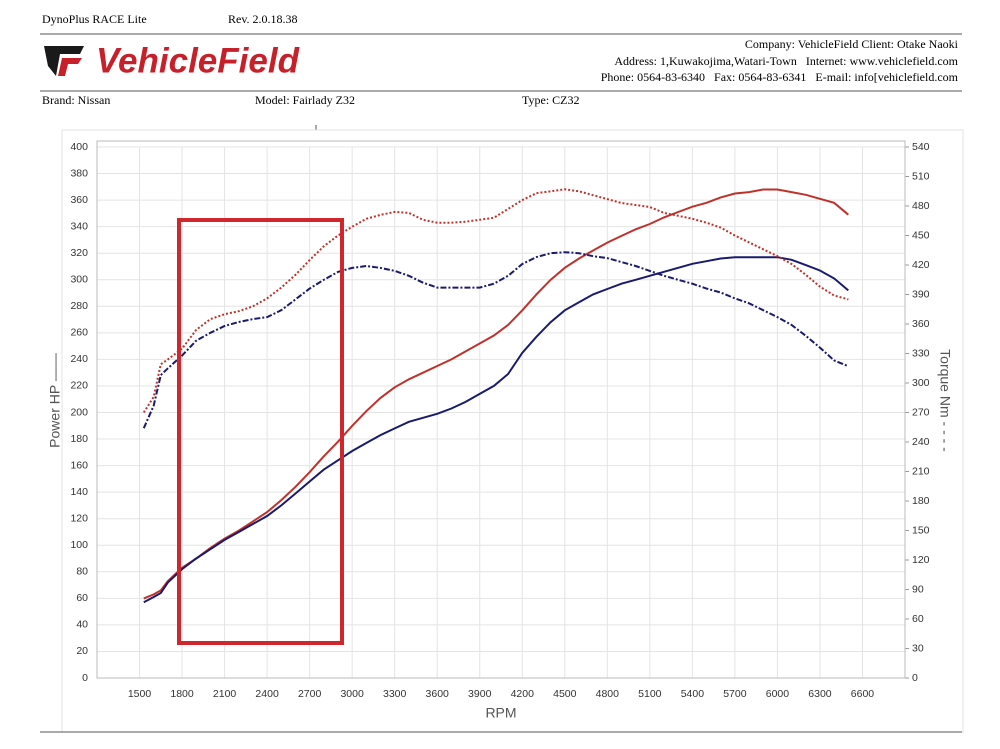  I want to click on y-axis-title: Power HP ——, so click(55, 400).